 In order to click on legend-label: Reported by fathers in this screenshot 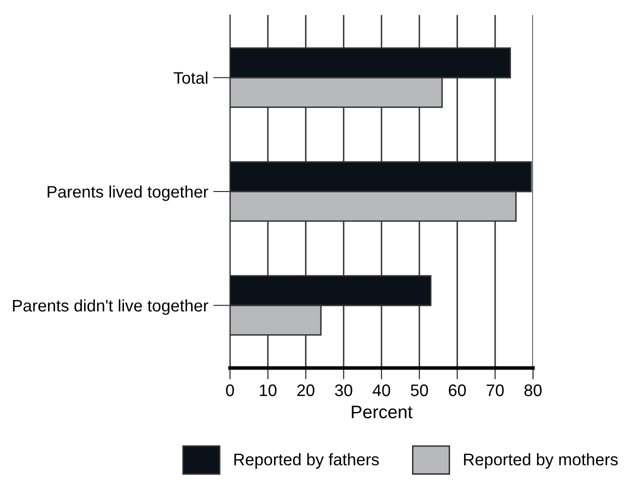, I will do `click(306, 461)`.